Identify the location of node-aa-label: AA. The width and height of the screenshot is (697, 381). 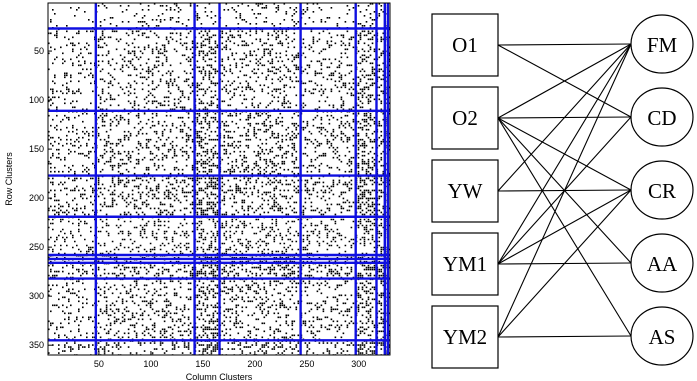
(662, 264).